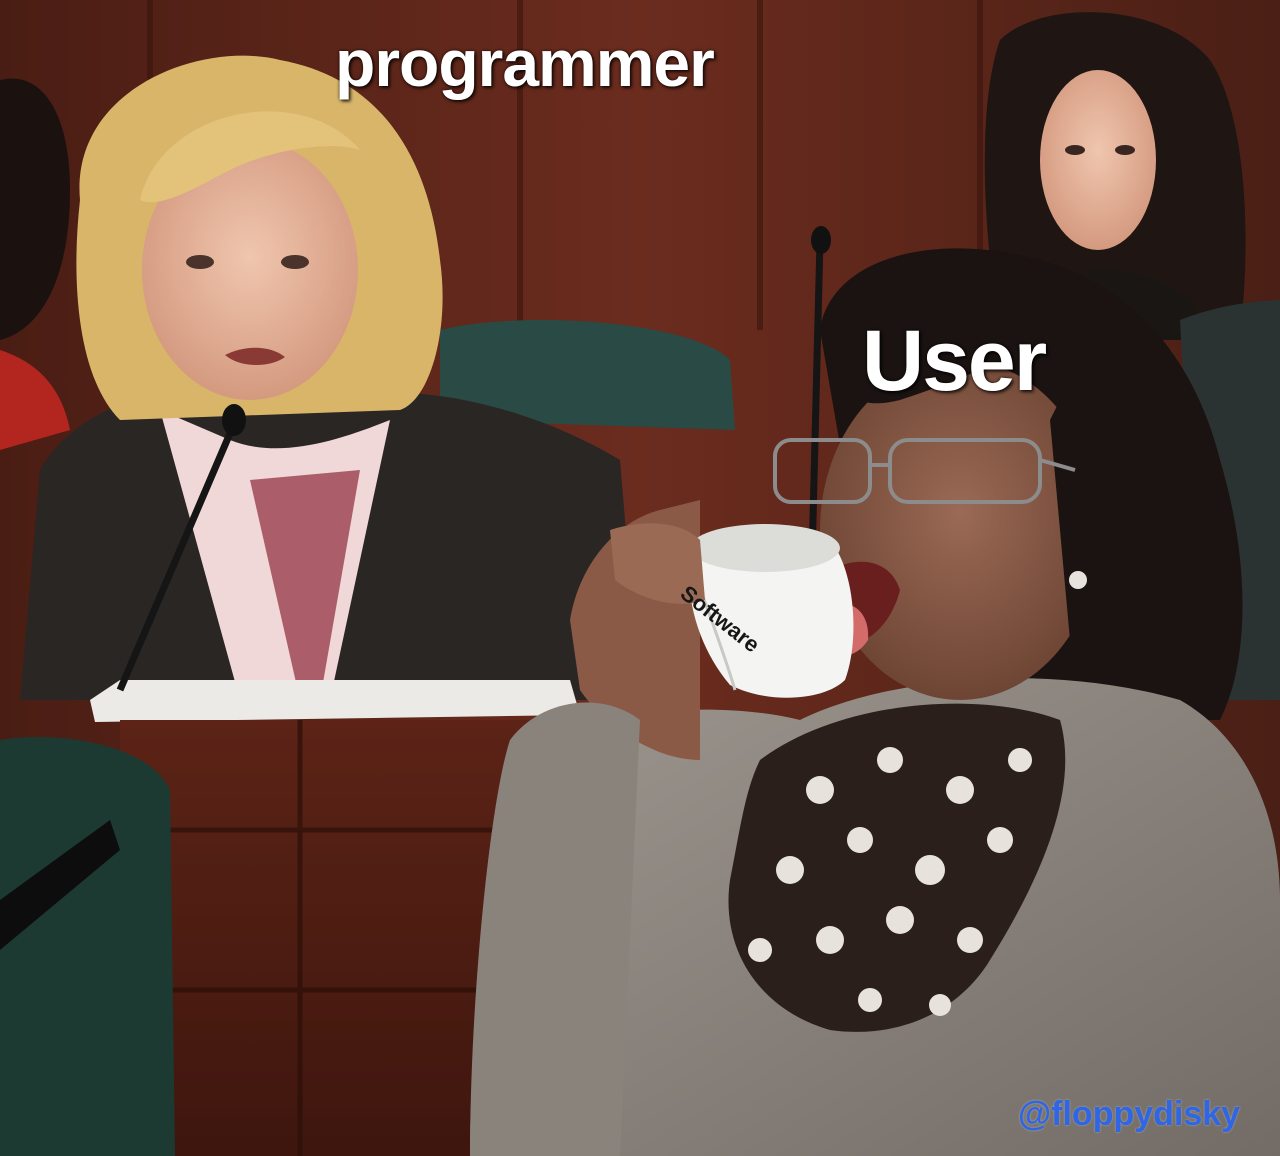 The image size is (1280, 1156). Describe the element at coordinates (1129, 1114) in the screenshot. I see `watermark-handle: @floppydisky` at that location.